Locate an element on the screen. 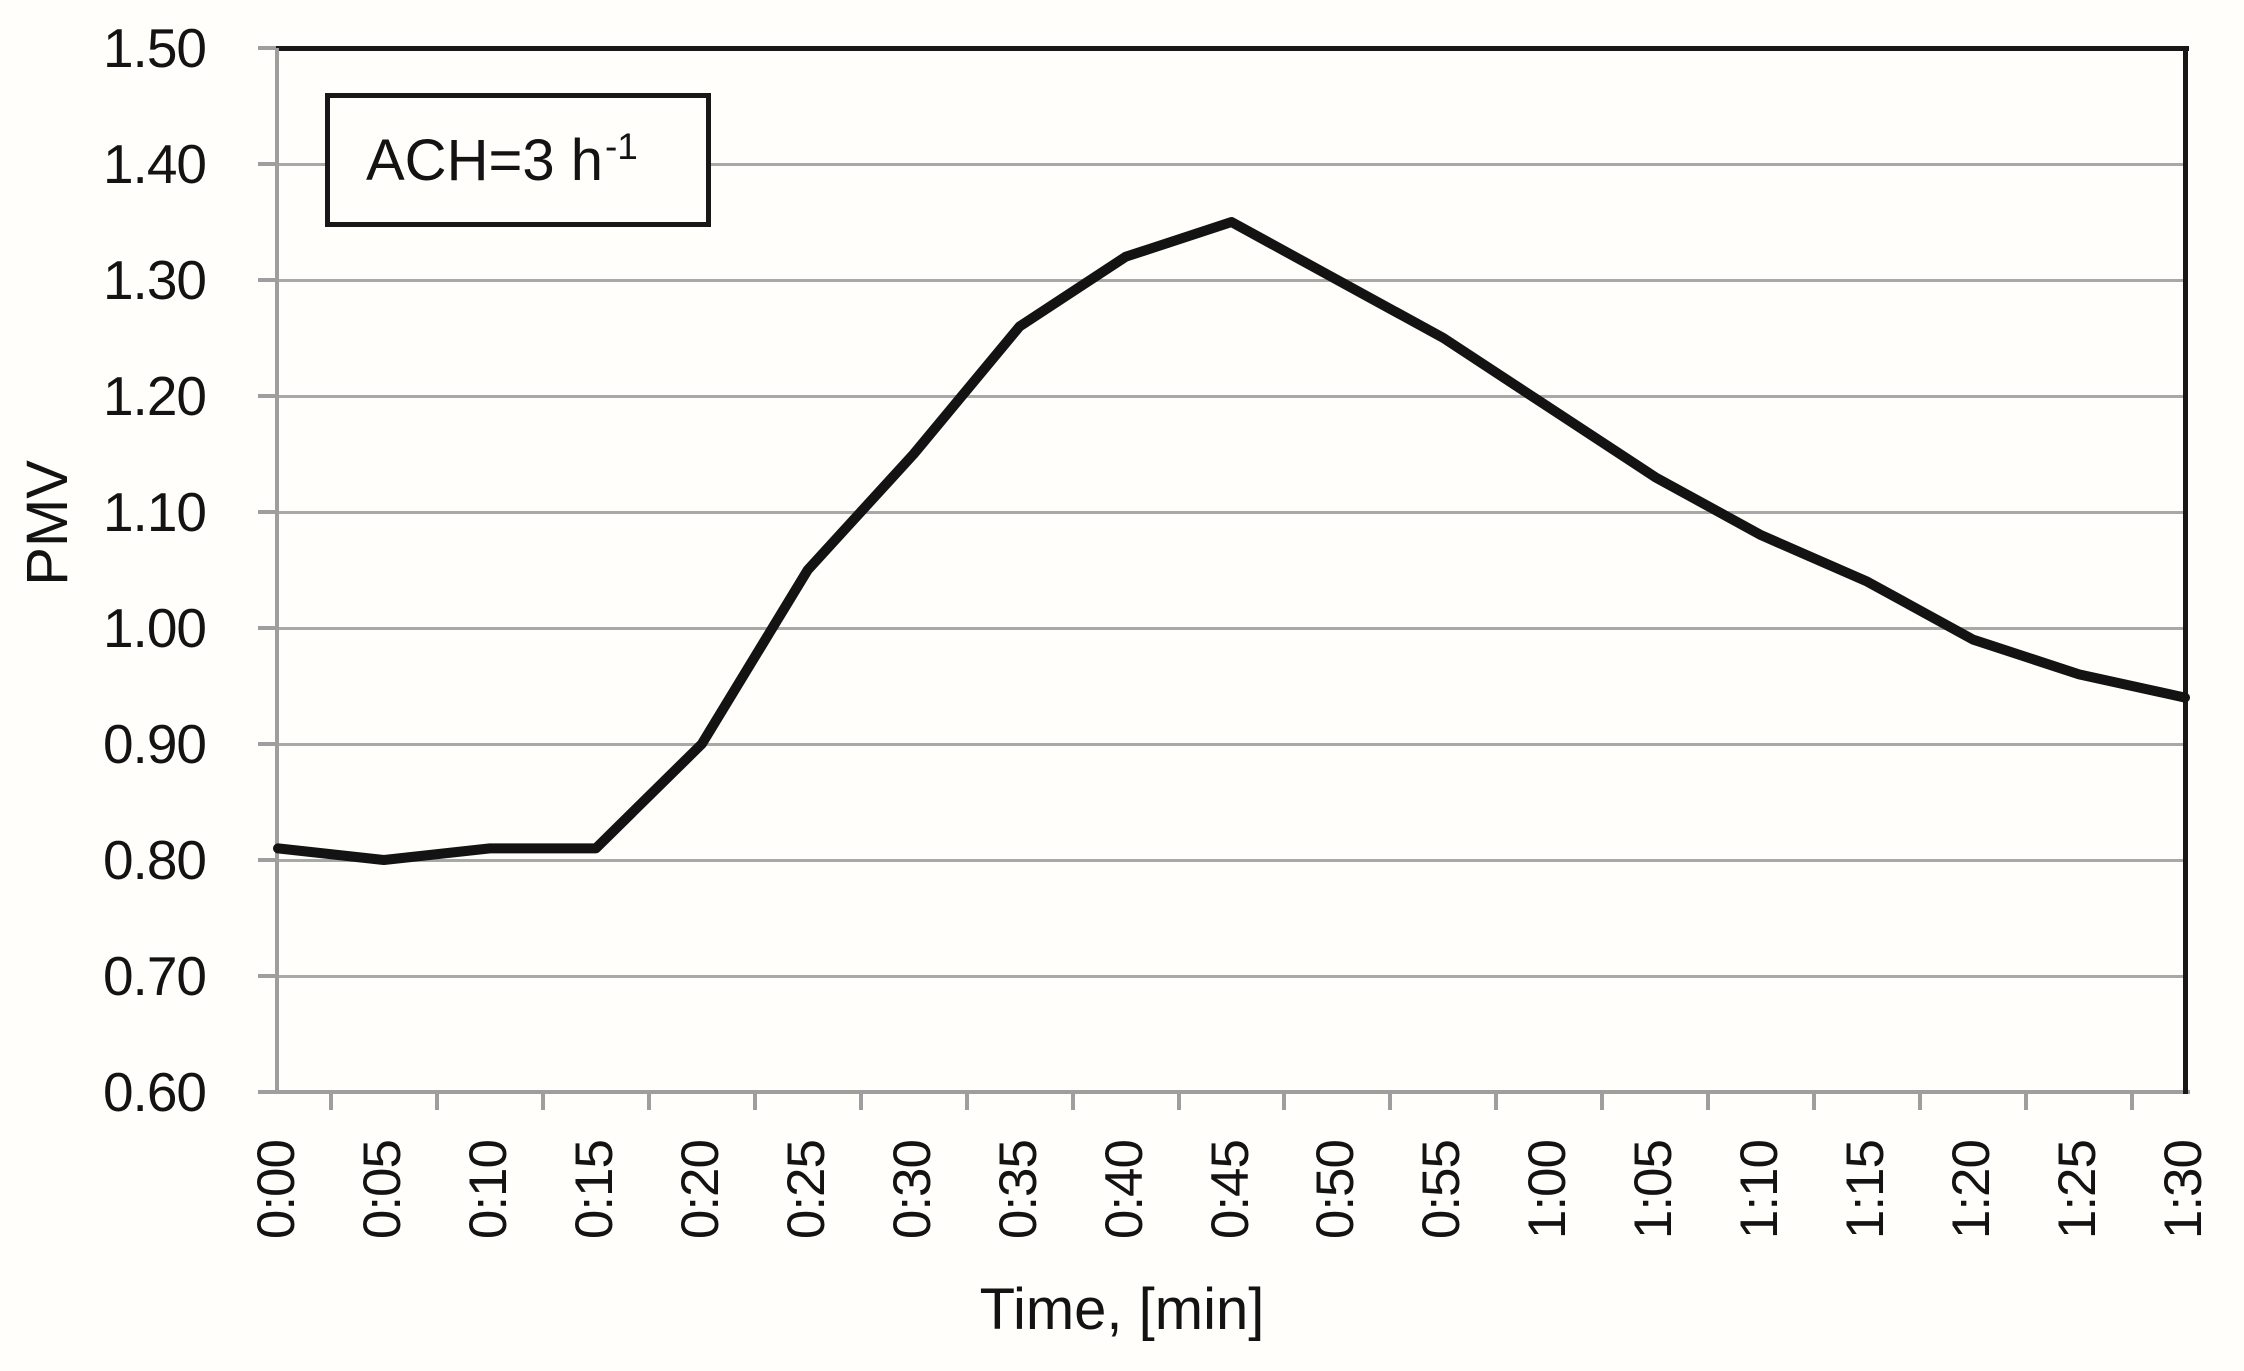  y-tick-label: 0.70 is located at coordinates (154, 976).